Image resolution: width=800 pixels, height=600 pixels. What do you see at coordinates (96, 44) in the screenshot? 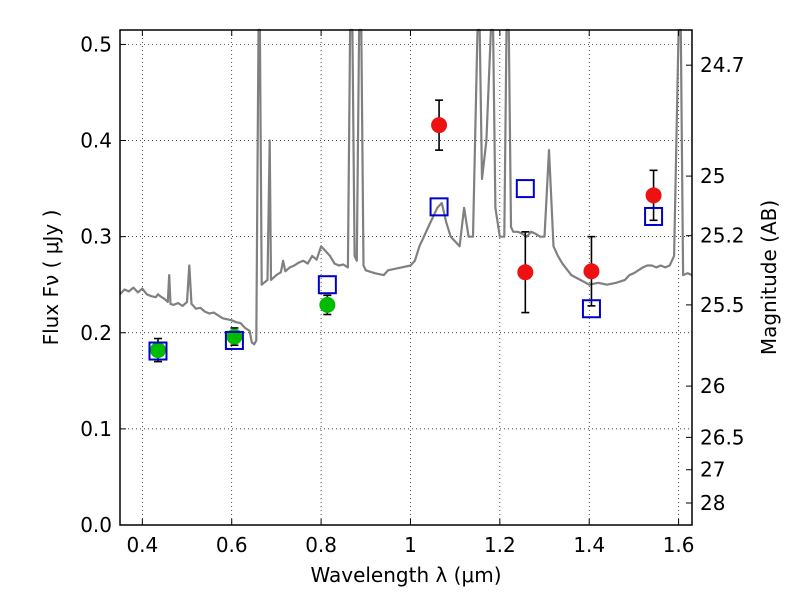
I see `y-tick-label: 0.5` at bounding box center [96, 44].